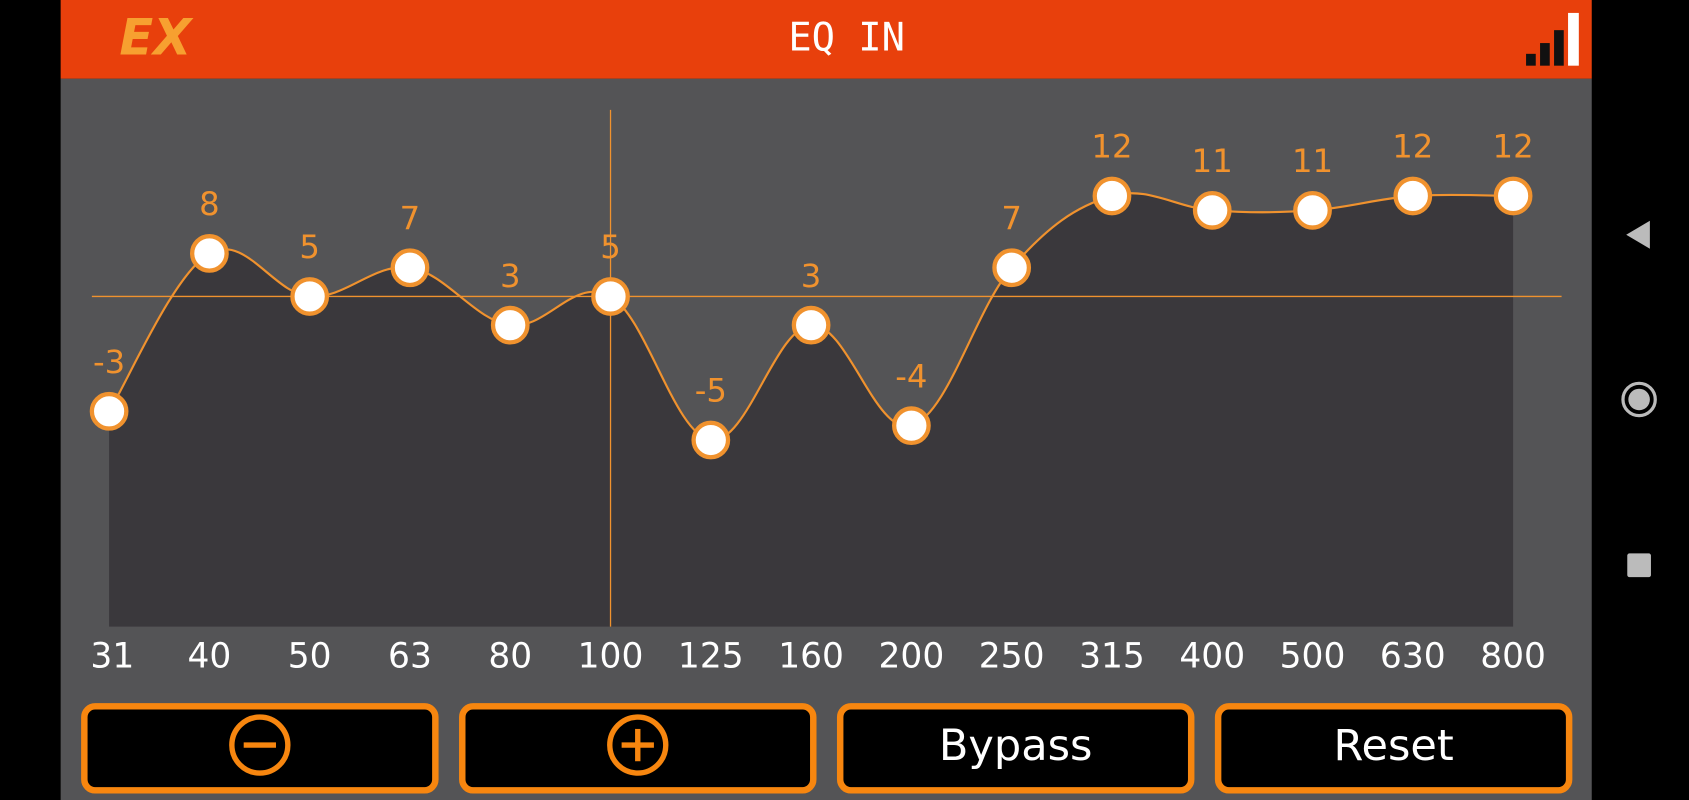  Describe the element at coordinates (1012, 656) in the screenshot. I see `x-tick-label: 250` at that location.